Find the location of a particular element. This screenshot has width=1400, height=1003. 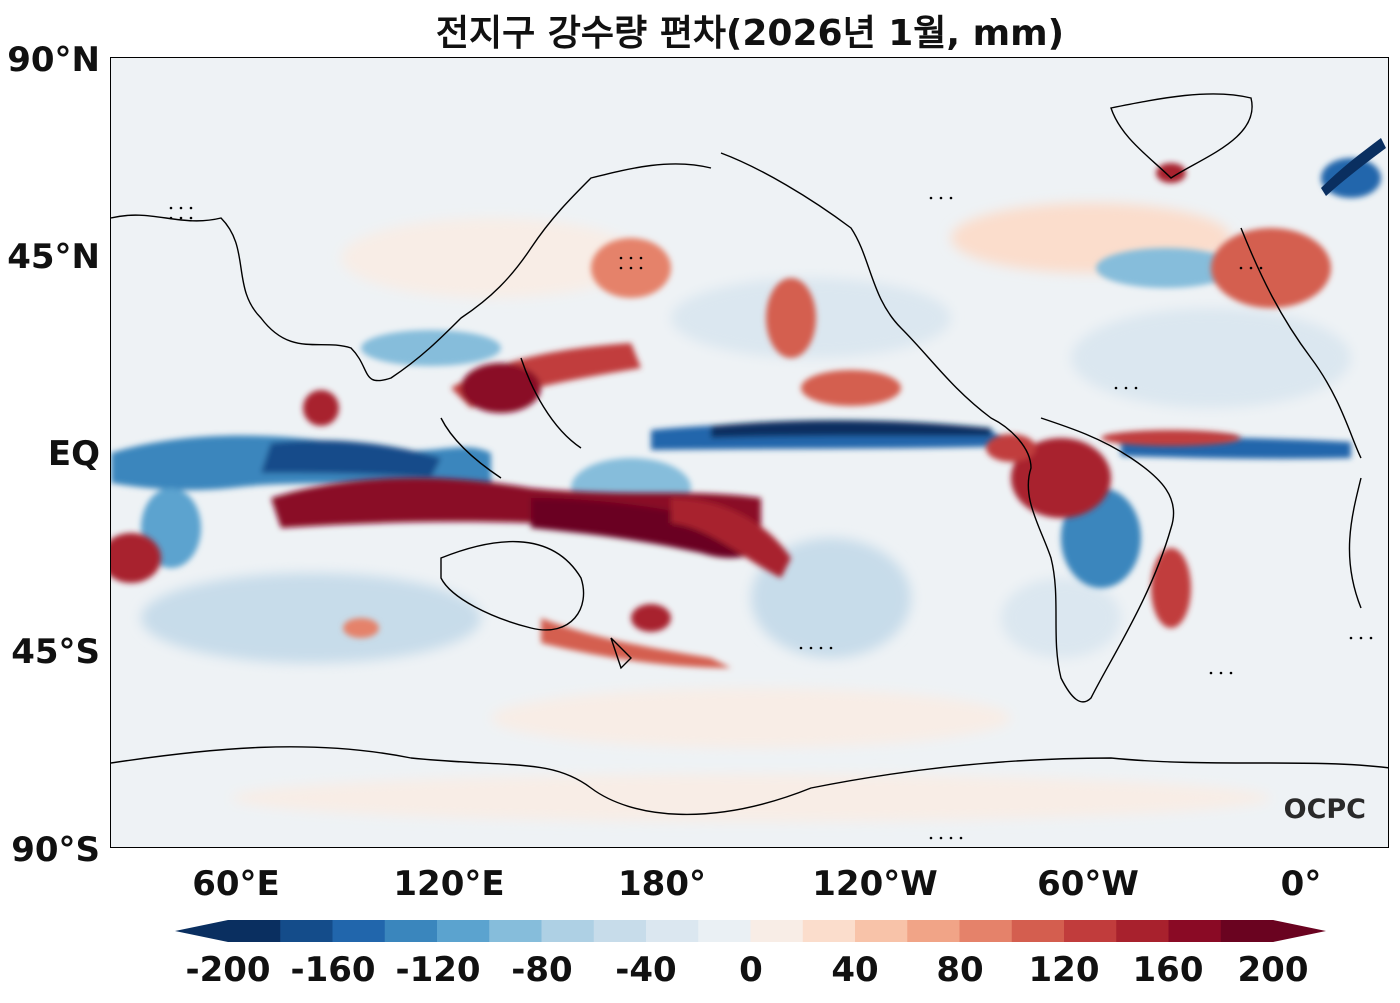

lat-label-45s: 45°S is located at coordinates (55, 652).